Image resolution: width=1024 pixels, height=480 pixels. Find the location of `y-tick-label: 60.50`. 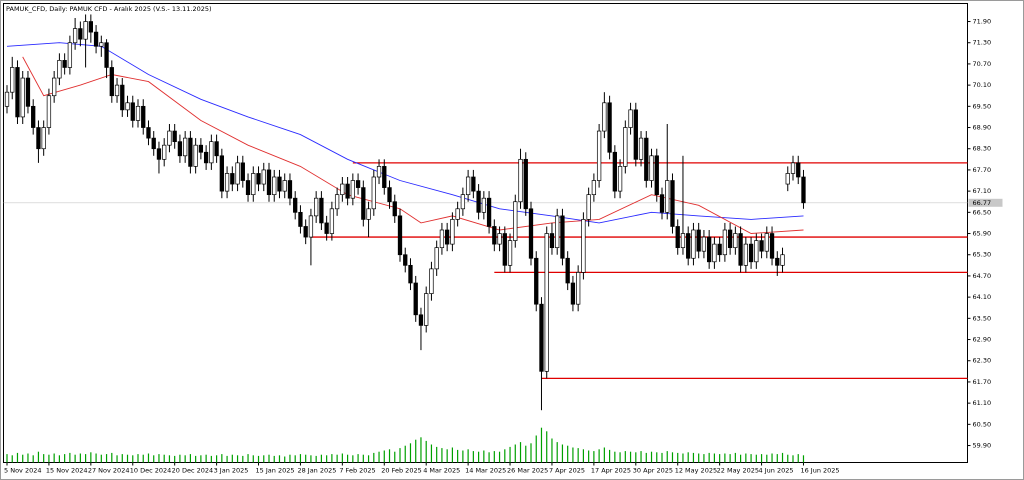

y-tick-label: 60.50 is located at coordinates (982, 424).